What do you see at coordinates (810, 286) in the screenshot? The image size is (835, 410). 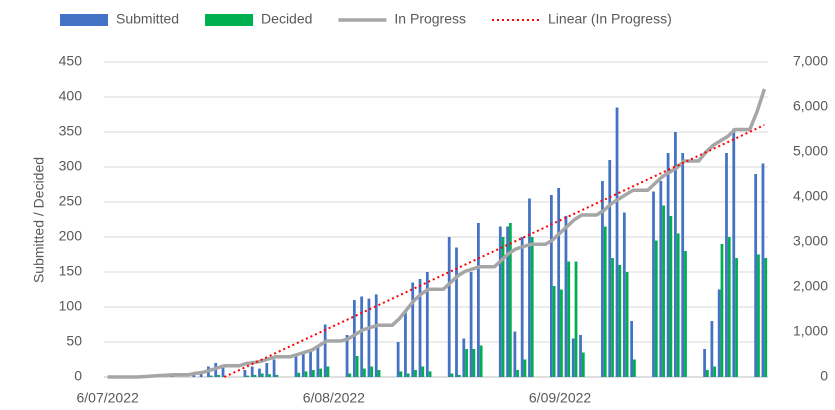 I see `y2-tick-label: 2,000` at bounding box center [810, 286].